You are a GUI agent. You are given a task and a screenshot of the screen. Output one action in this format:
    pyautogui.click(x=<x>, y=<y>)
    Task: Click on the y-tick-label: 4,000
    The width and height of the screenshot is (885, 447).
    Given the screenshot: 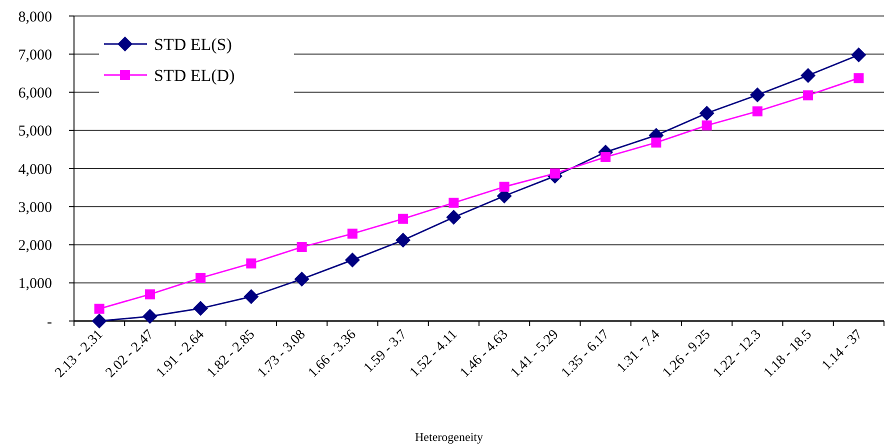 What is the action you would take?
    pyautogui.click(x=35, y=170)
    